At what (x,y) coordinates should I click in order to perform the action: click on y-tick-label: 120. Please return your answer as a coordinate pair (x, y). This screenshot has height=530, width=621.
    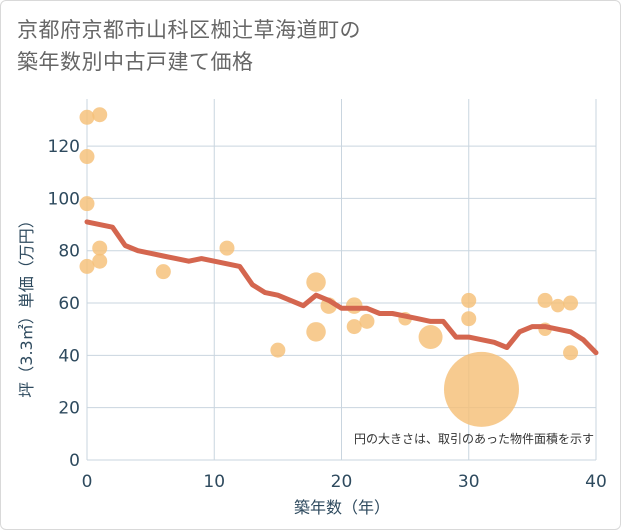
    Looking at the image, I should click on (64, 147).